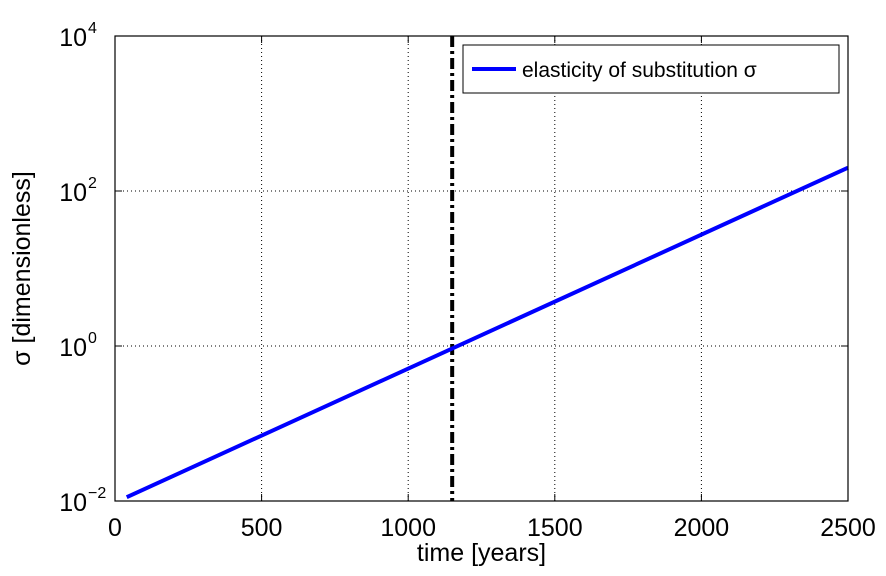  I want to click on x-tick-label: 2000, so click(702, 528).